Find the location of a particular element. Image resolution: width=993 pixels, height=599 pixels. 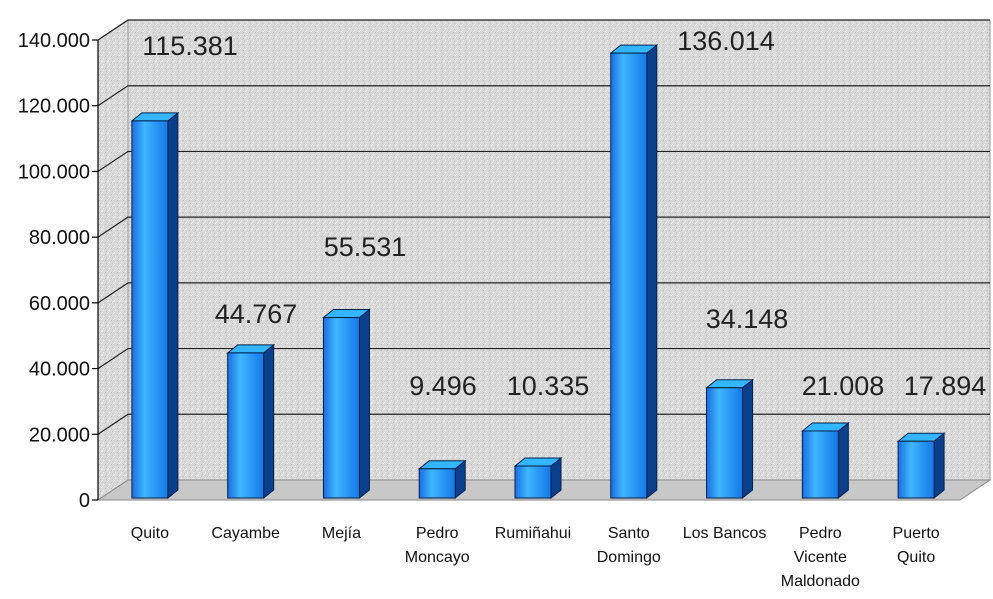

data-label: 21.008 is located at coordinates (843, 386).